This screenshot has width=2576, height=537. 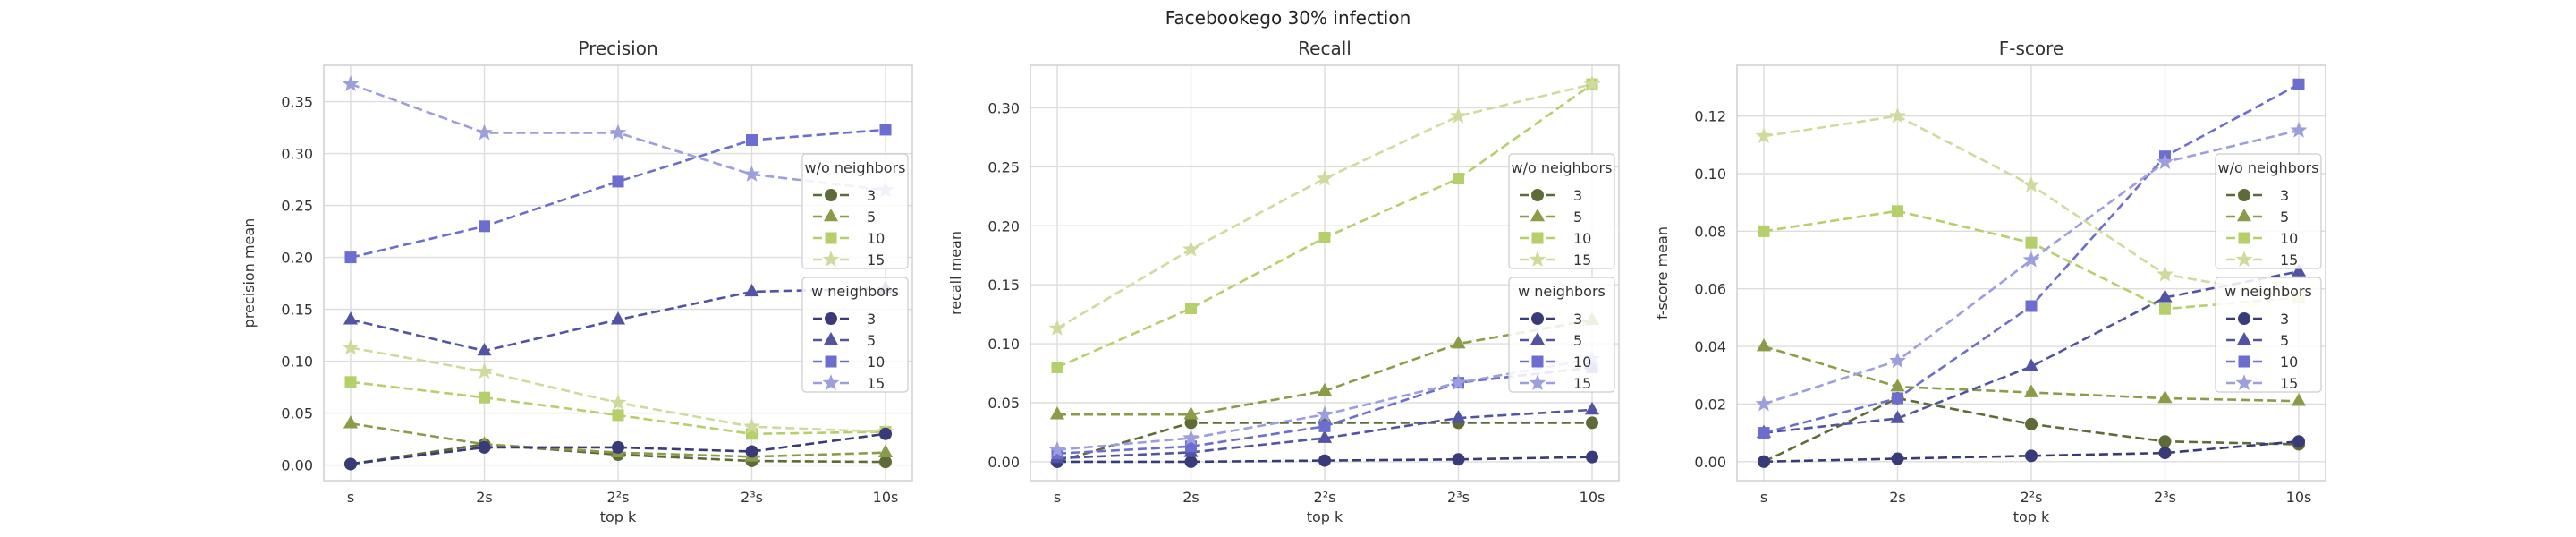 I want to click on x-tick-label: 2²s, so click(x=1325, y=497).